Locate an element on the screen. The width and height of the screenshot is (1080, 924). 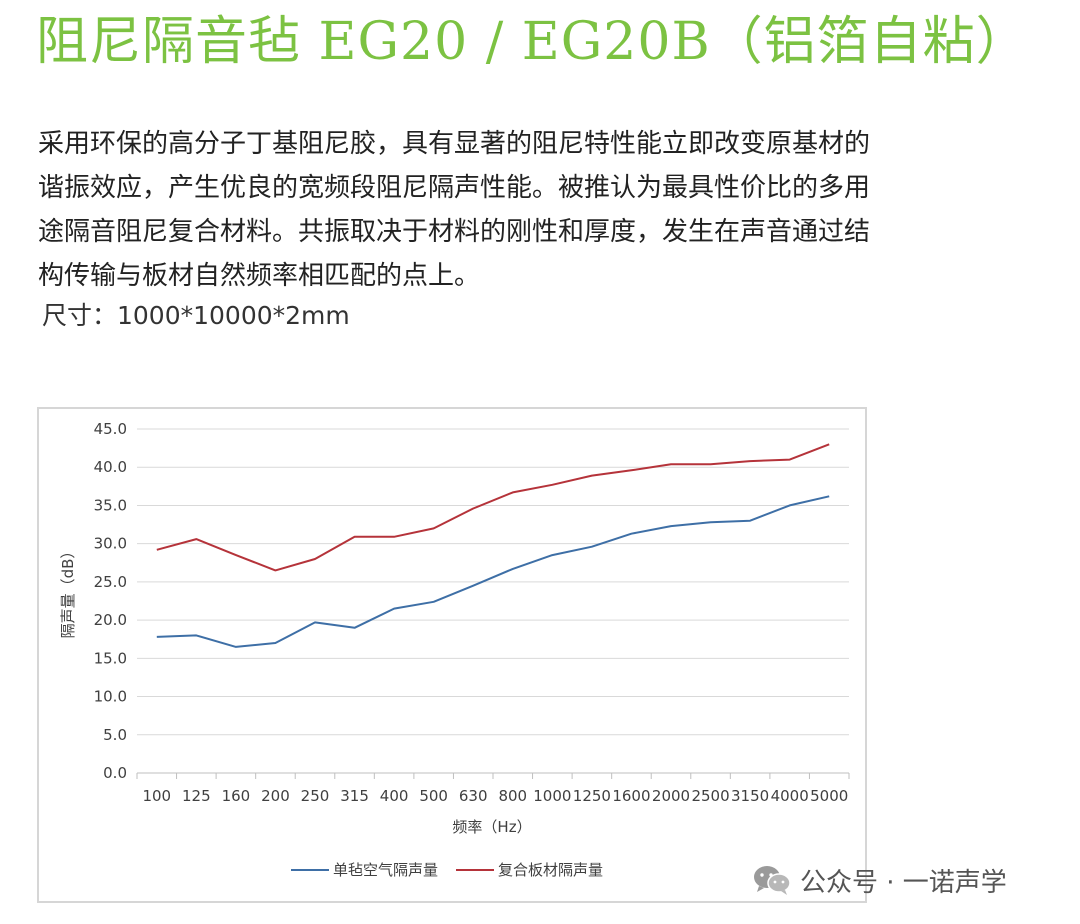
y-tick-label: 5.0 is located at coordinates (115, 735).